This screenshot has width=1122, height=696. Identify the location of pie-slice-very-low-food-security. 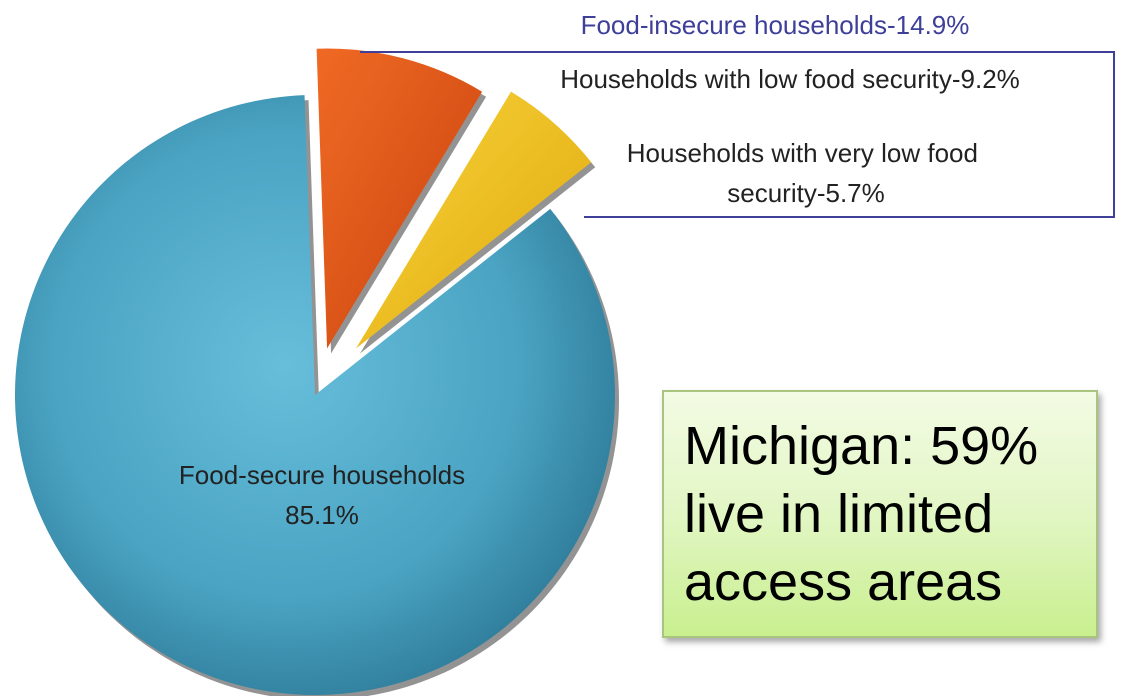
(473, 220).